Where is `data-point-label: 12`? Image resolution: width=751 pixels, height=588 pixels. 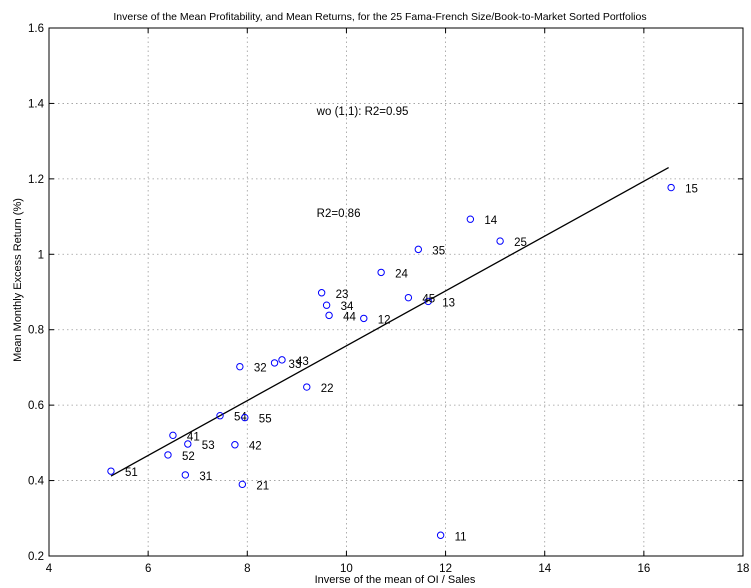 data-point-label: 12 is located at coordinates (384, 320).